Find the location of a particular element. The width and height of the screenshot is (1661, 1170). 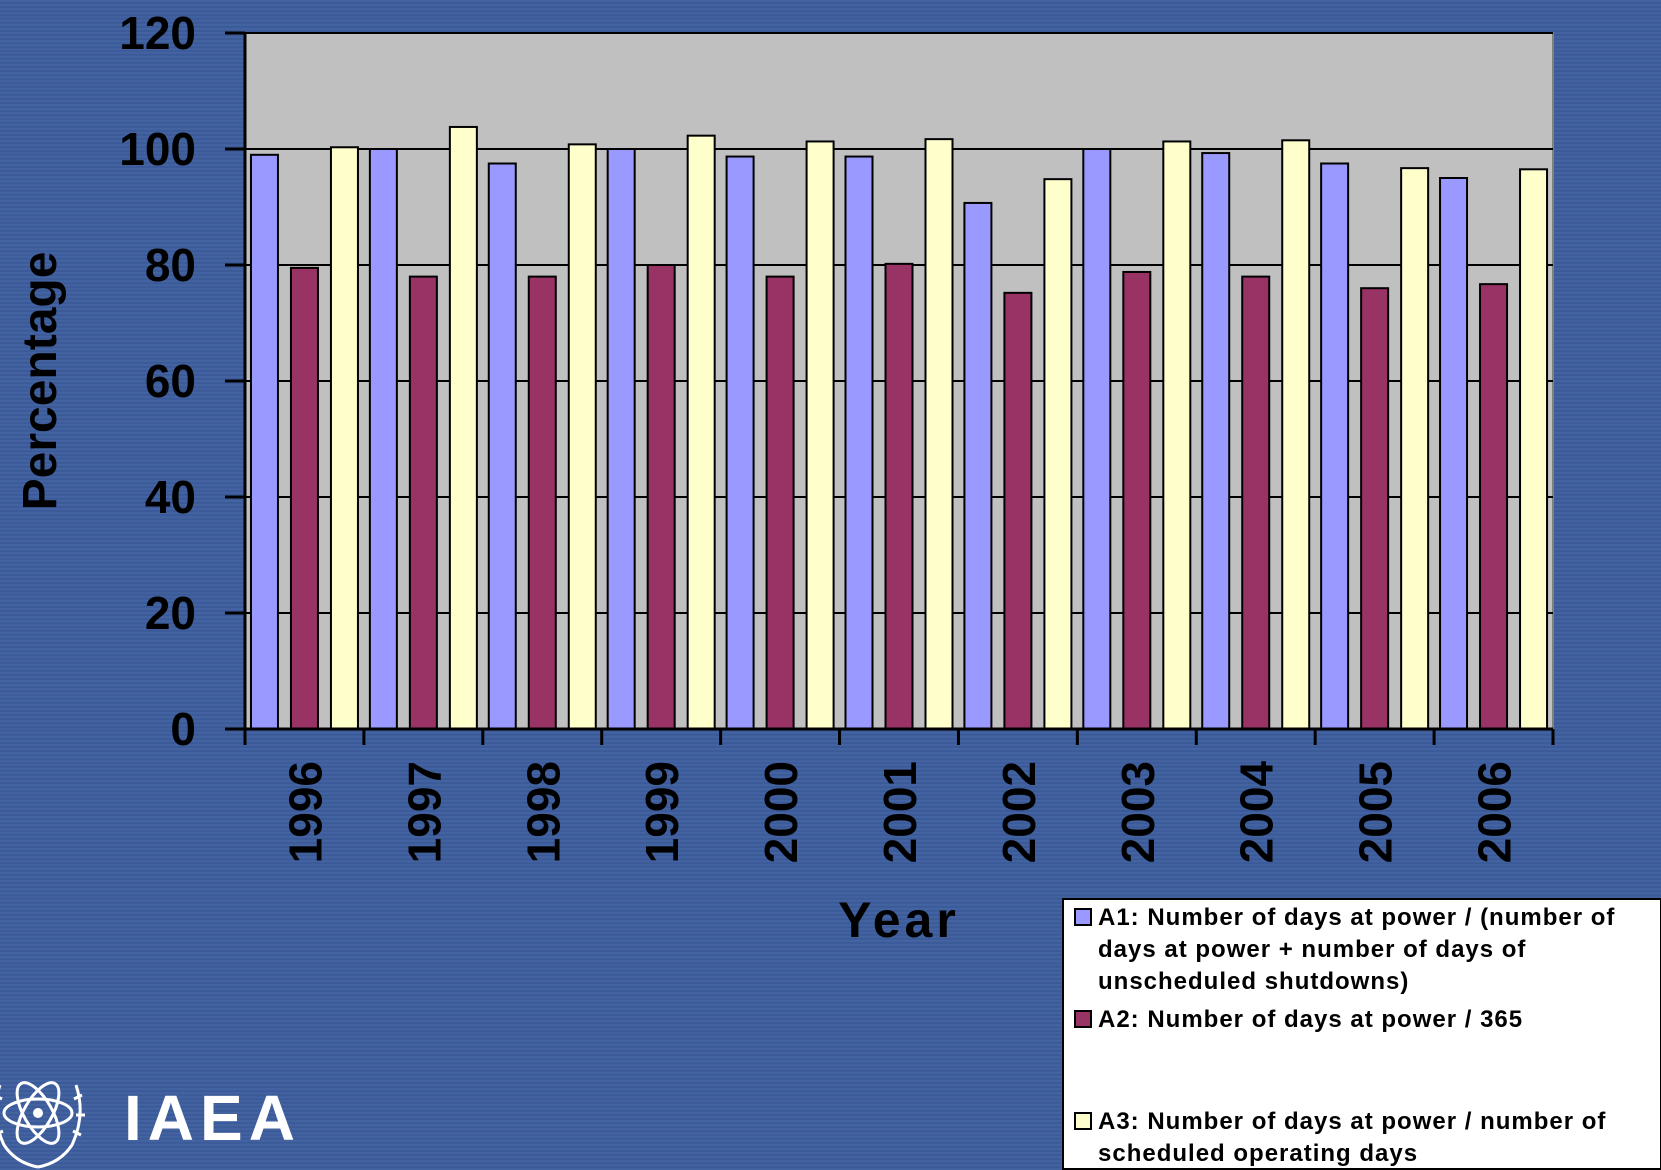

bar-series-3-1996 is located at coordinates (344, 438).